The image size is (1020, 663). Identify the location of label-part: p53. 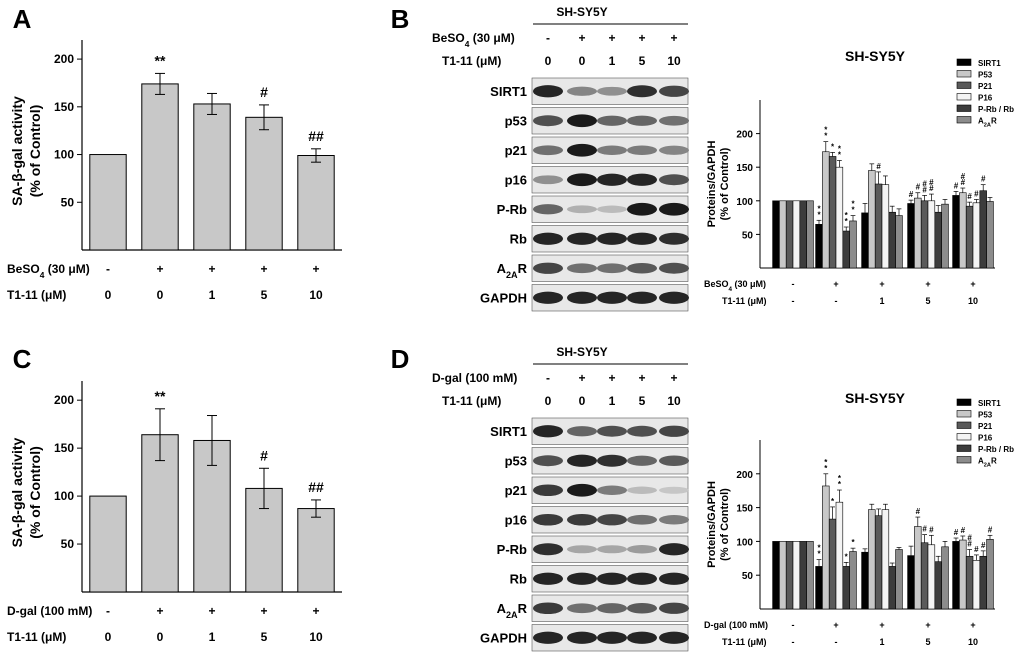
(516, 461).